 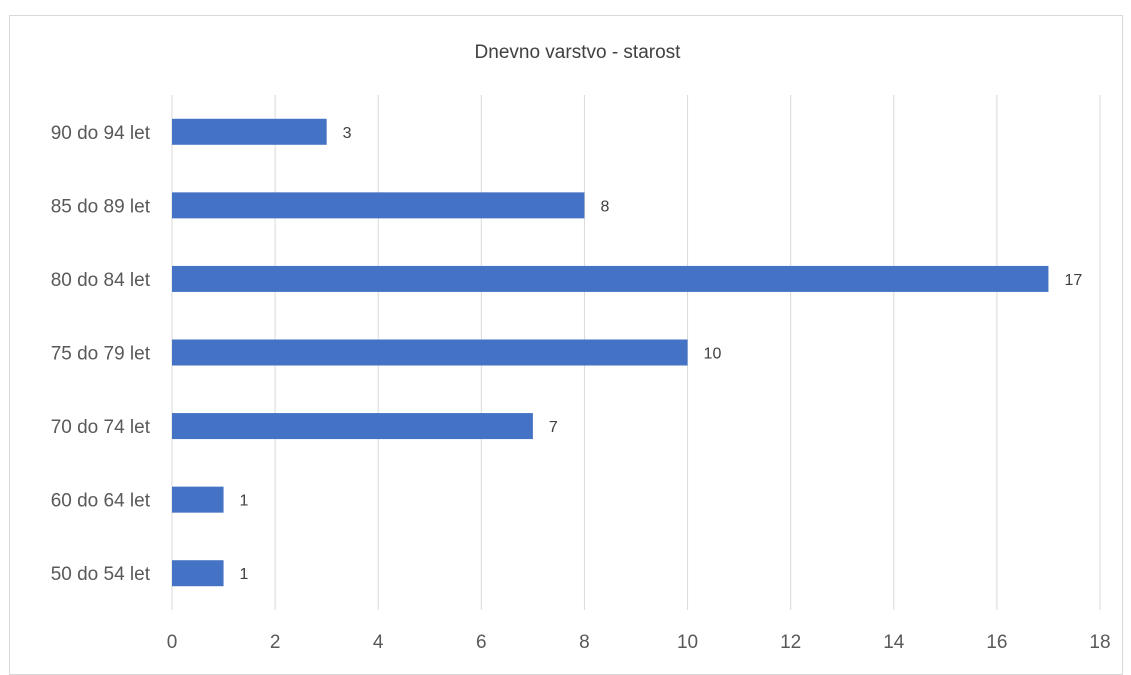 What do you see at coordinates (996, 642) in the screenshot?
I see `x-tick-label: 16` at bounding box center [996, 642].